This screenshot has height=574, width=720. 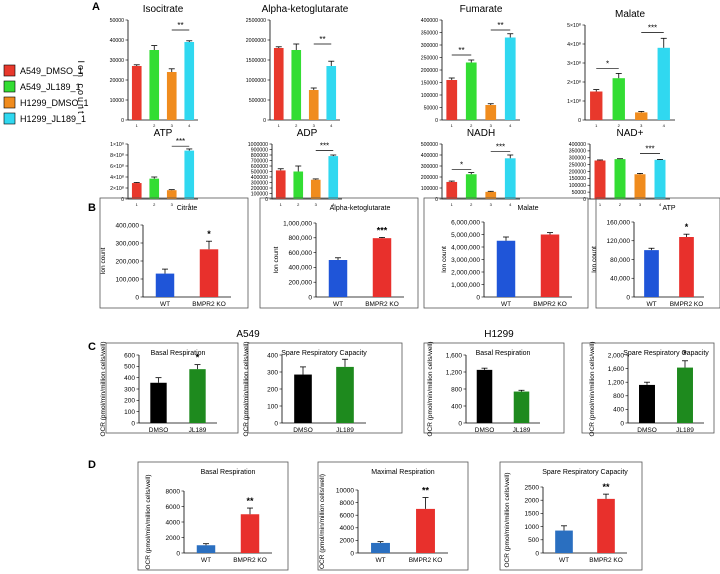 What do you see at coordinates (259, 150) in the screenshot?
I see `y-tick-label: 900000` at bounding box center [259, 150].